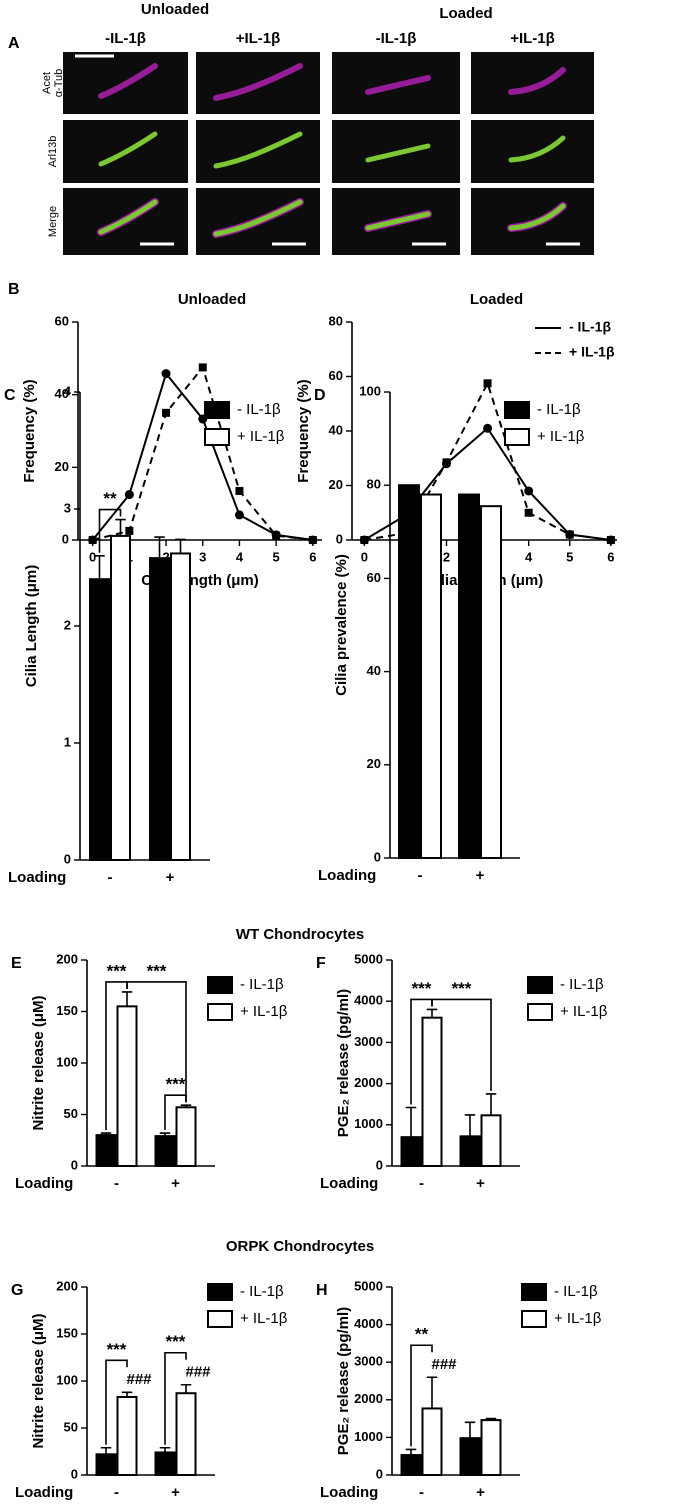 This screenshot has width=694, height=1510. What do you see at coordinates (320, 395) in the screenshot?
I see `panel-label: D` at bounding box center [320, 395].